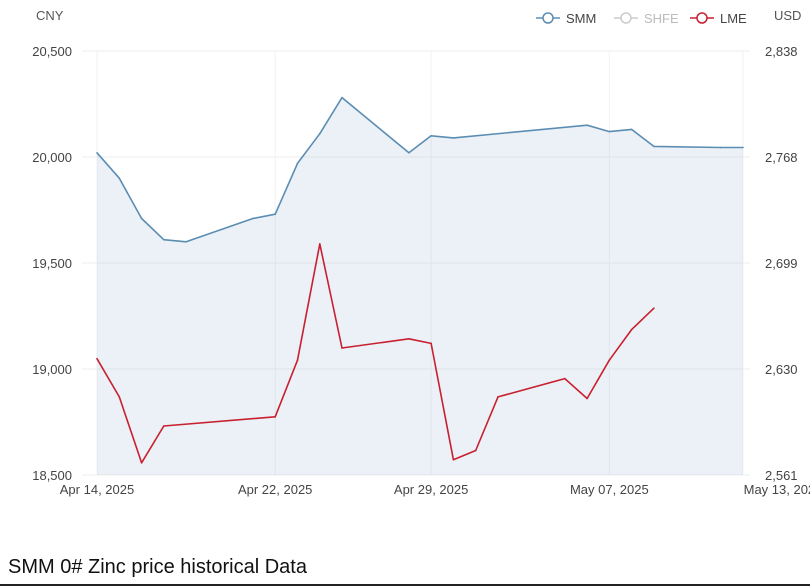  Describe the element at coordinates (52, 263) in the screenshot. I see `y-tick-label-left: 19,500` at that location.